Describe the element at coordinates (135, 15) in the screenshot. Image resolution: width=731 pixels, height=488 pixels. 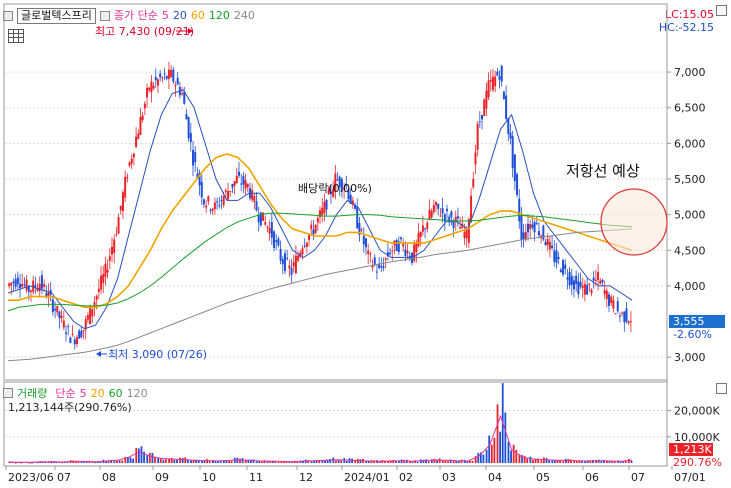
I see `ma-label: 종가 단순` at that location.